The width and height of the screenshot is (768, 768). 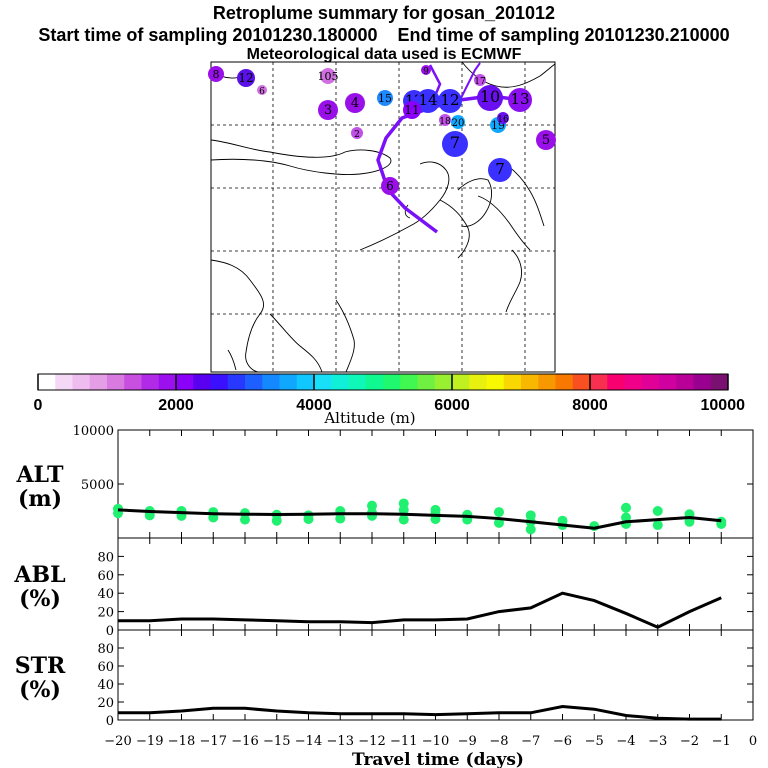 I want to click on map-marker-label: 16, so click(x=503, y=120).